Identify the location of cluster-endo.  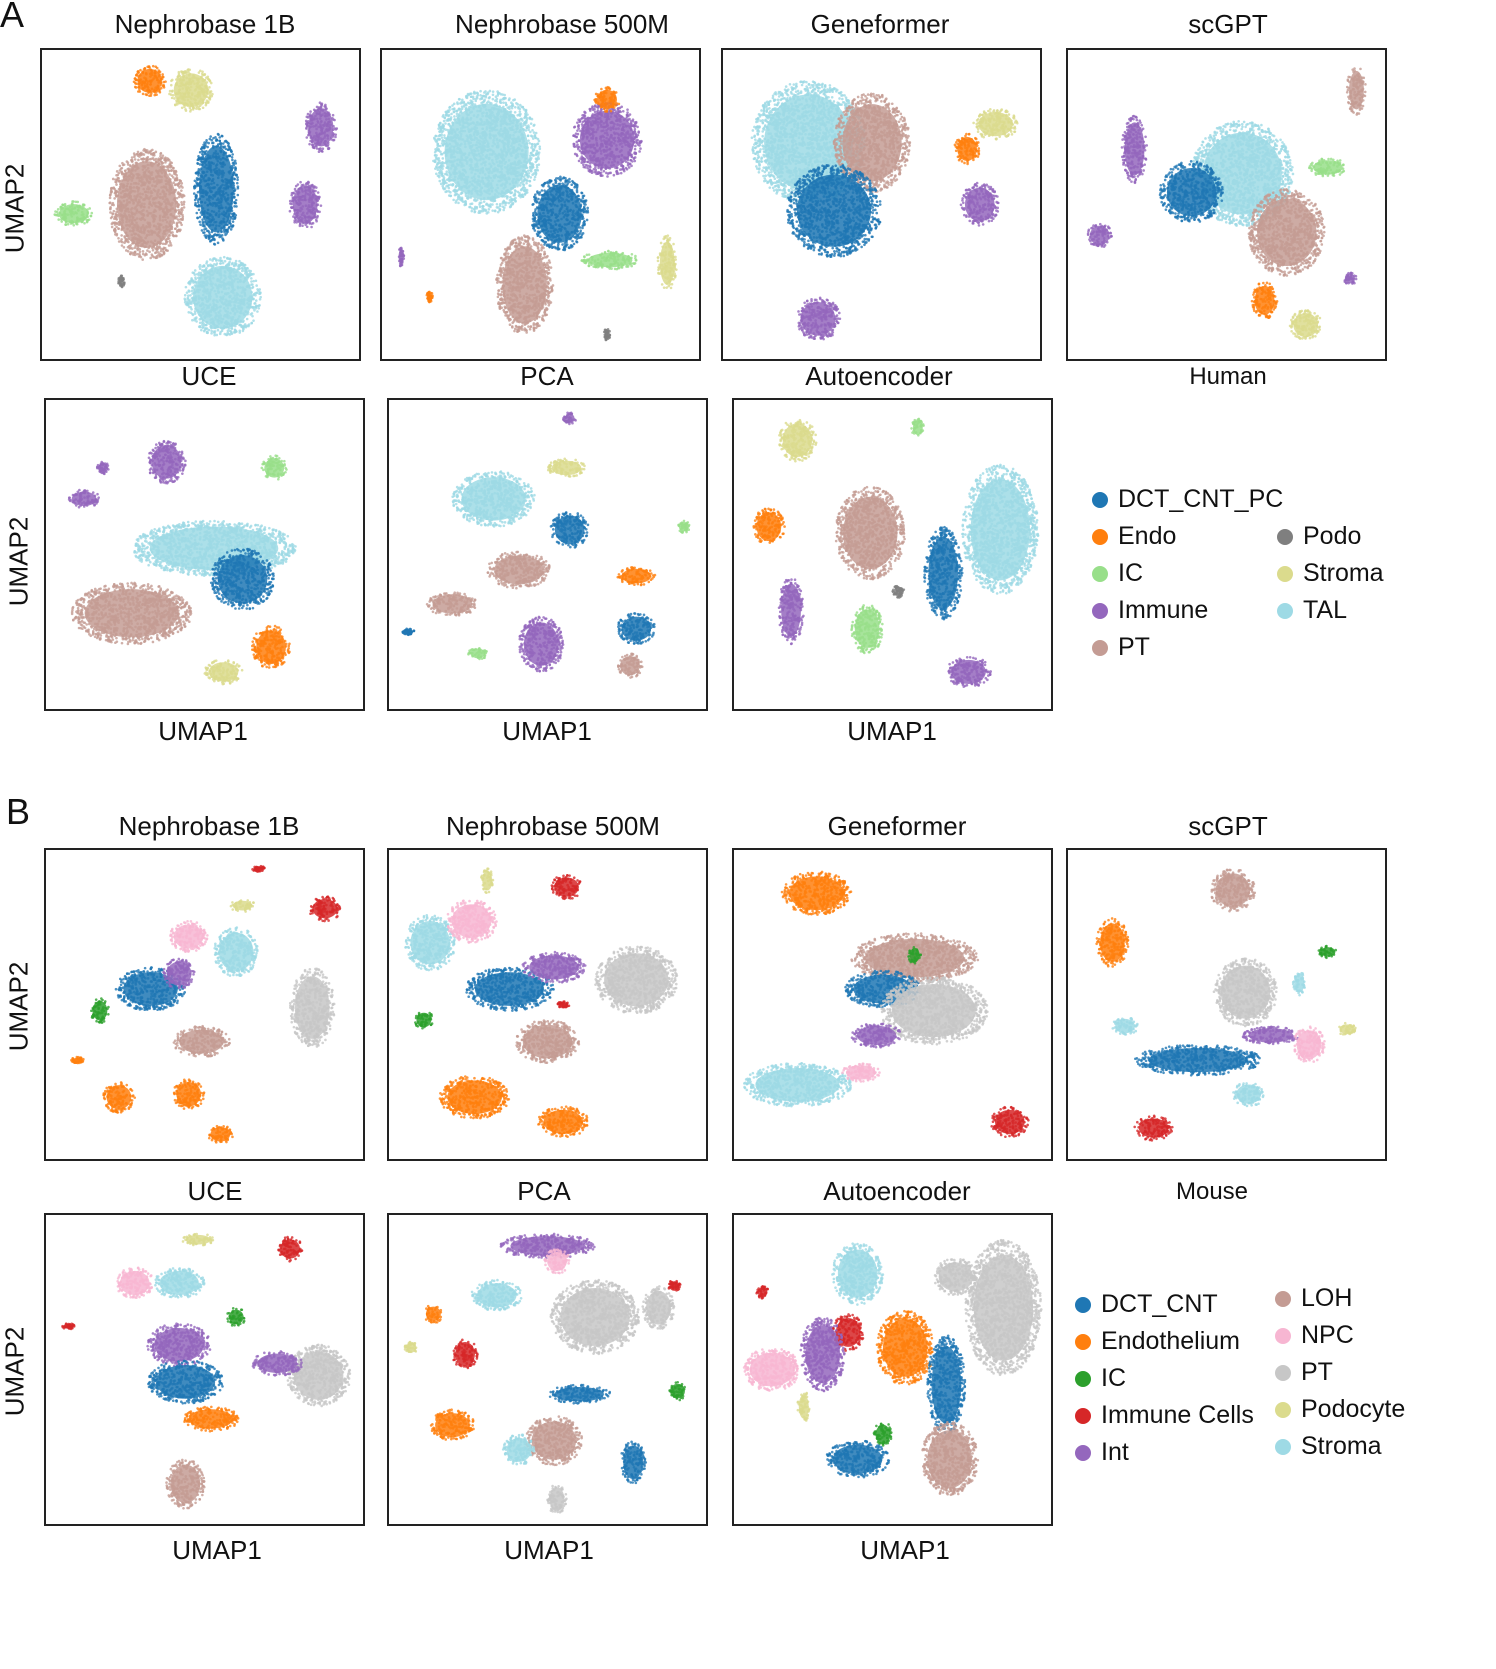
(149, 81).